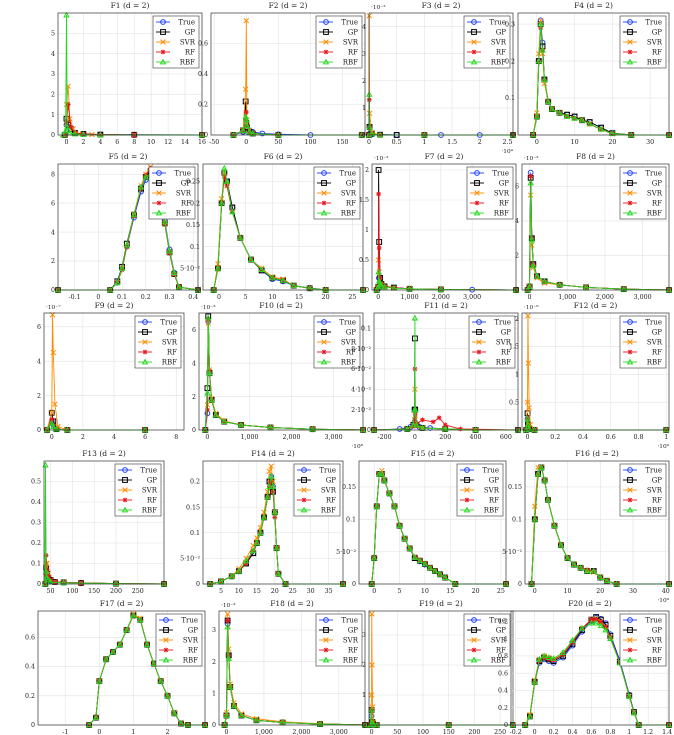 The height and width of the screenshot is (735, 674). I want to click on y-tick-label: 2, so click(39, 396).